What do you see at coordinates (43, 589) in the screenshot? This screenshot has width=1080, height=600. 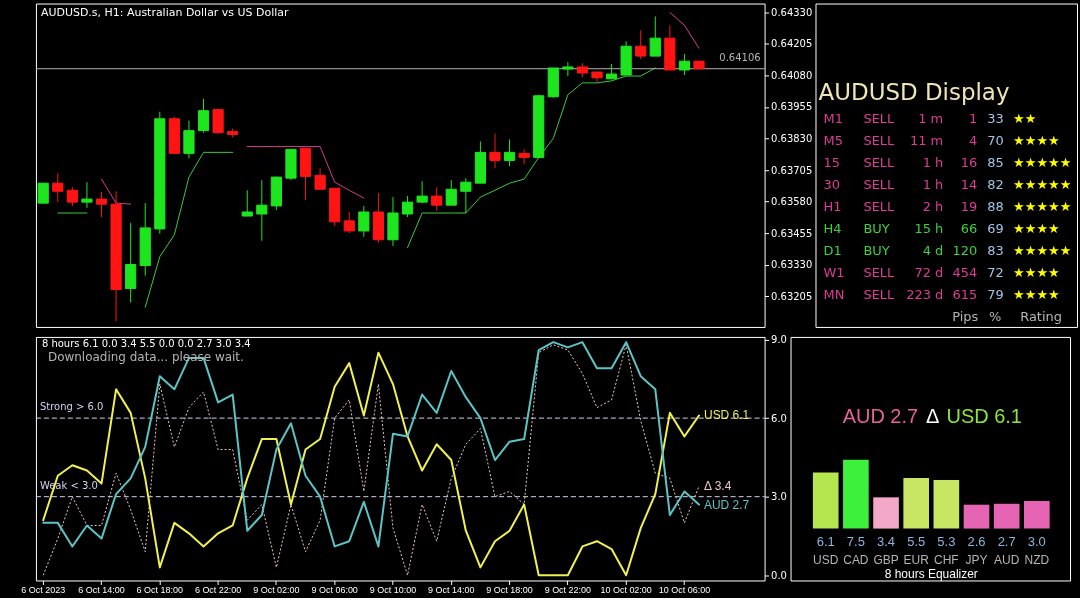 I see `x-tick-label: 6 Oct 2023` at bounding box center [43, 589].